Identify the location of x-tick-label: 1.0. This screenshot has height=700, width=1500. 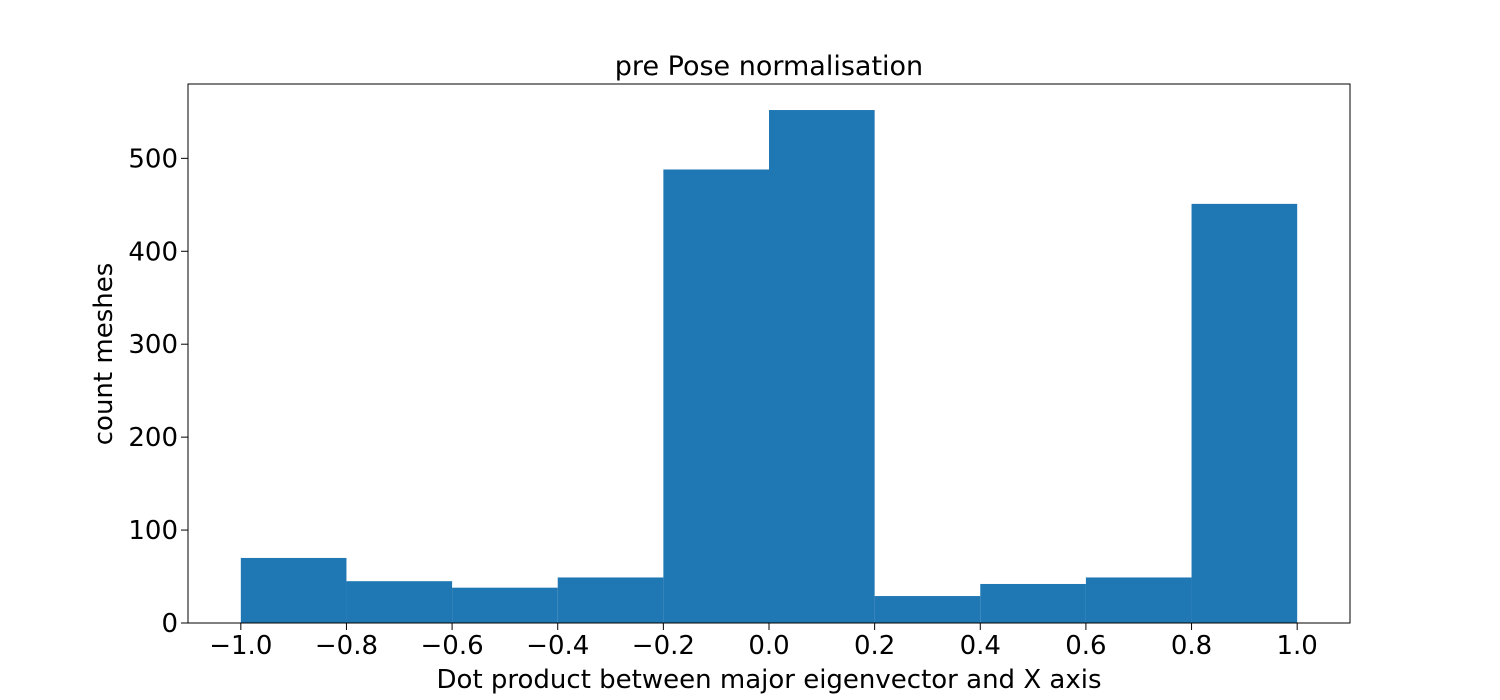
(1297, 646).